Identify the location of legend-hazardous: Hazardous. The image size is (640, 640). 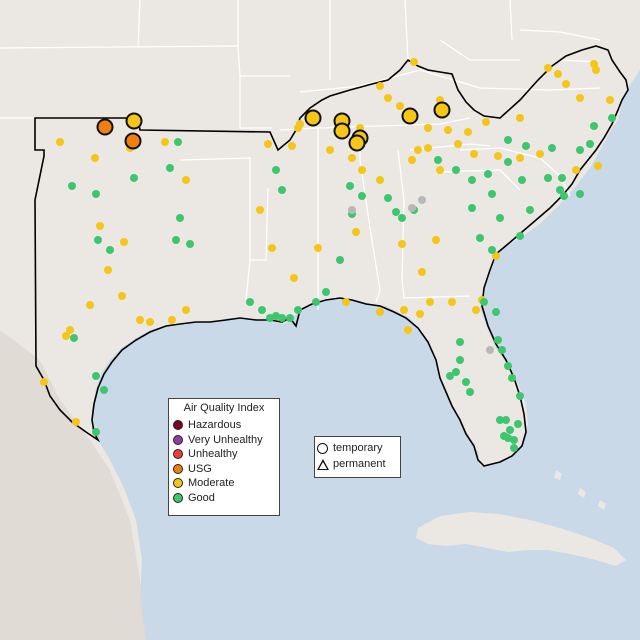
(224, 425).